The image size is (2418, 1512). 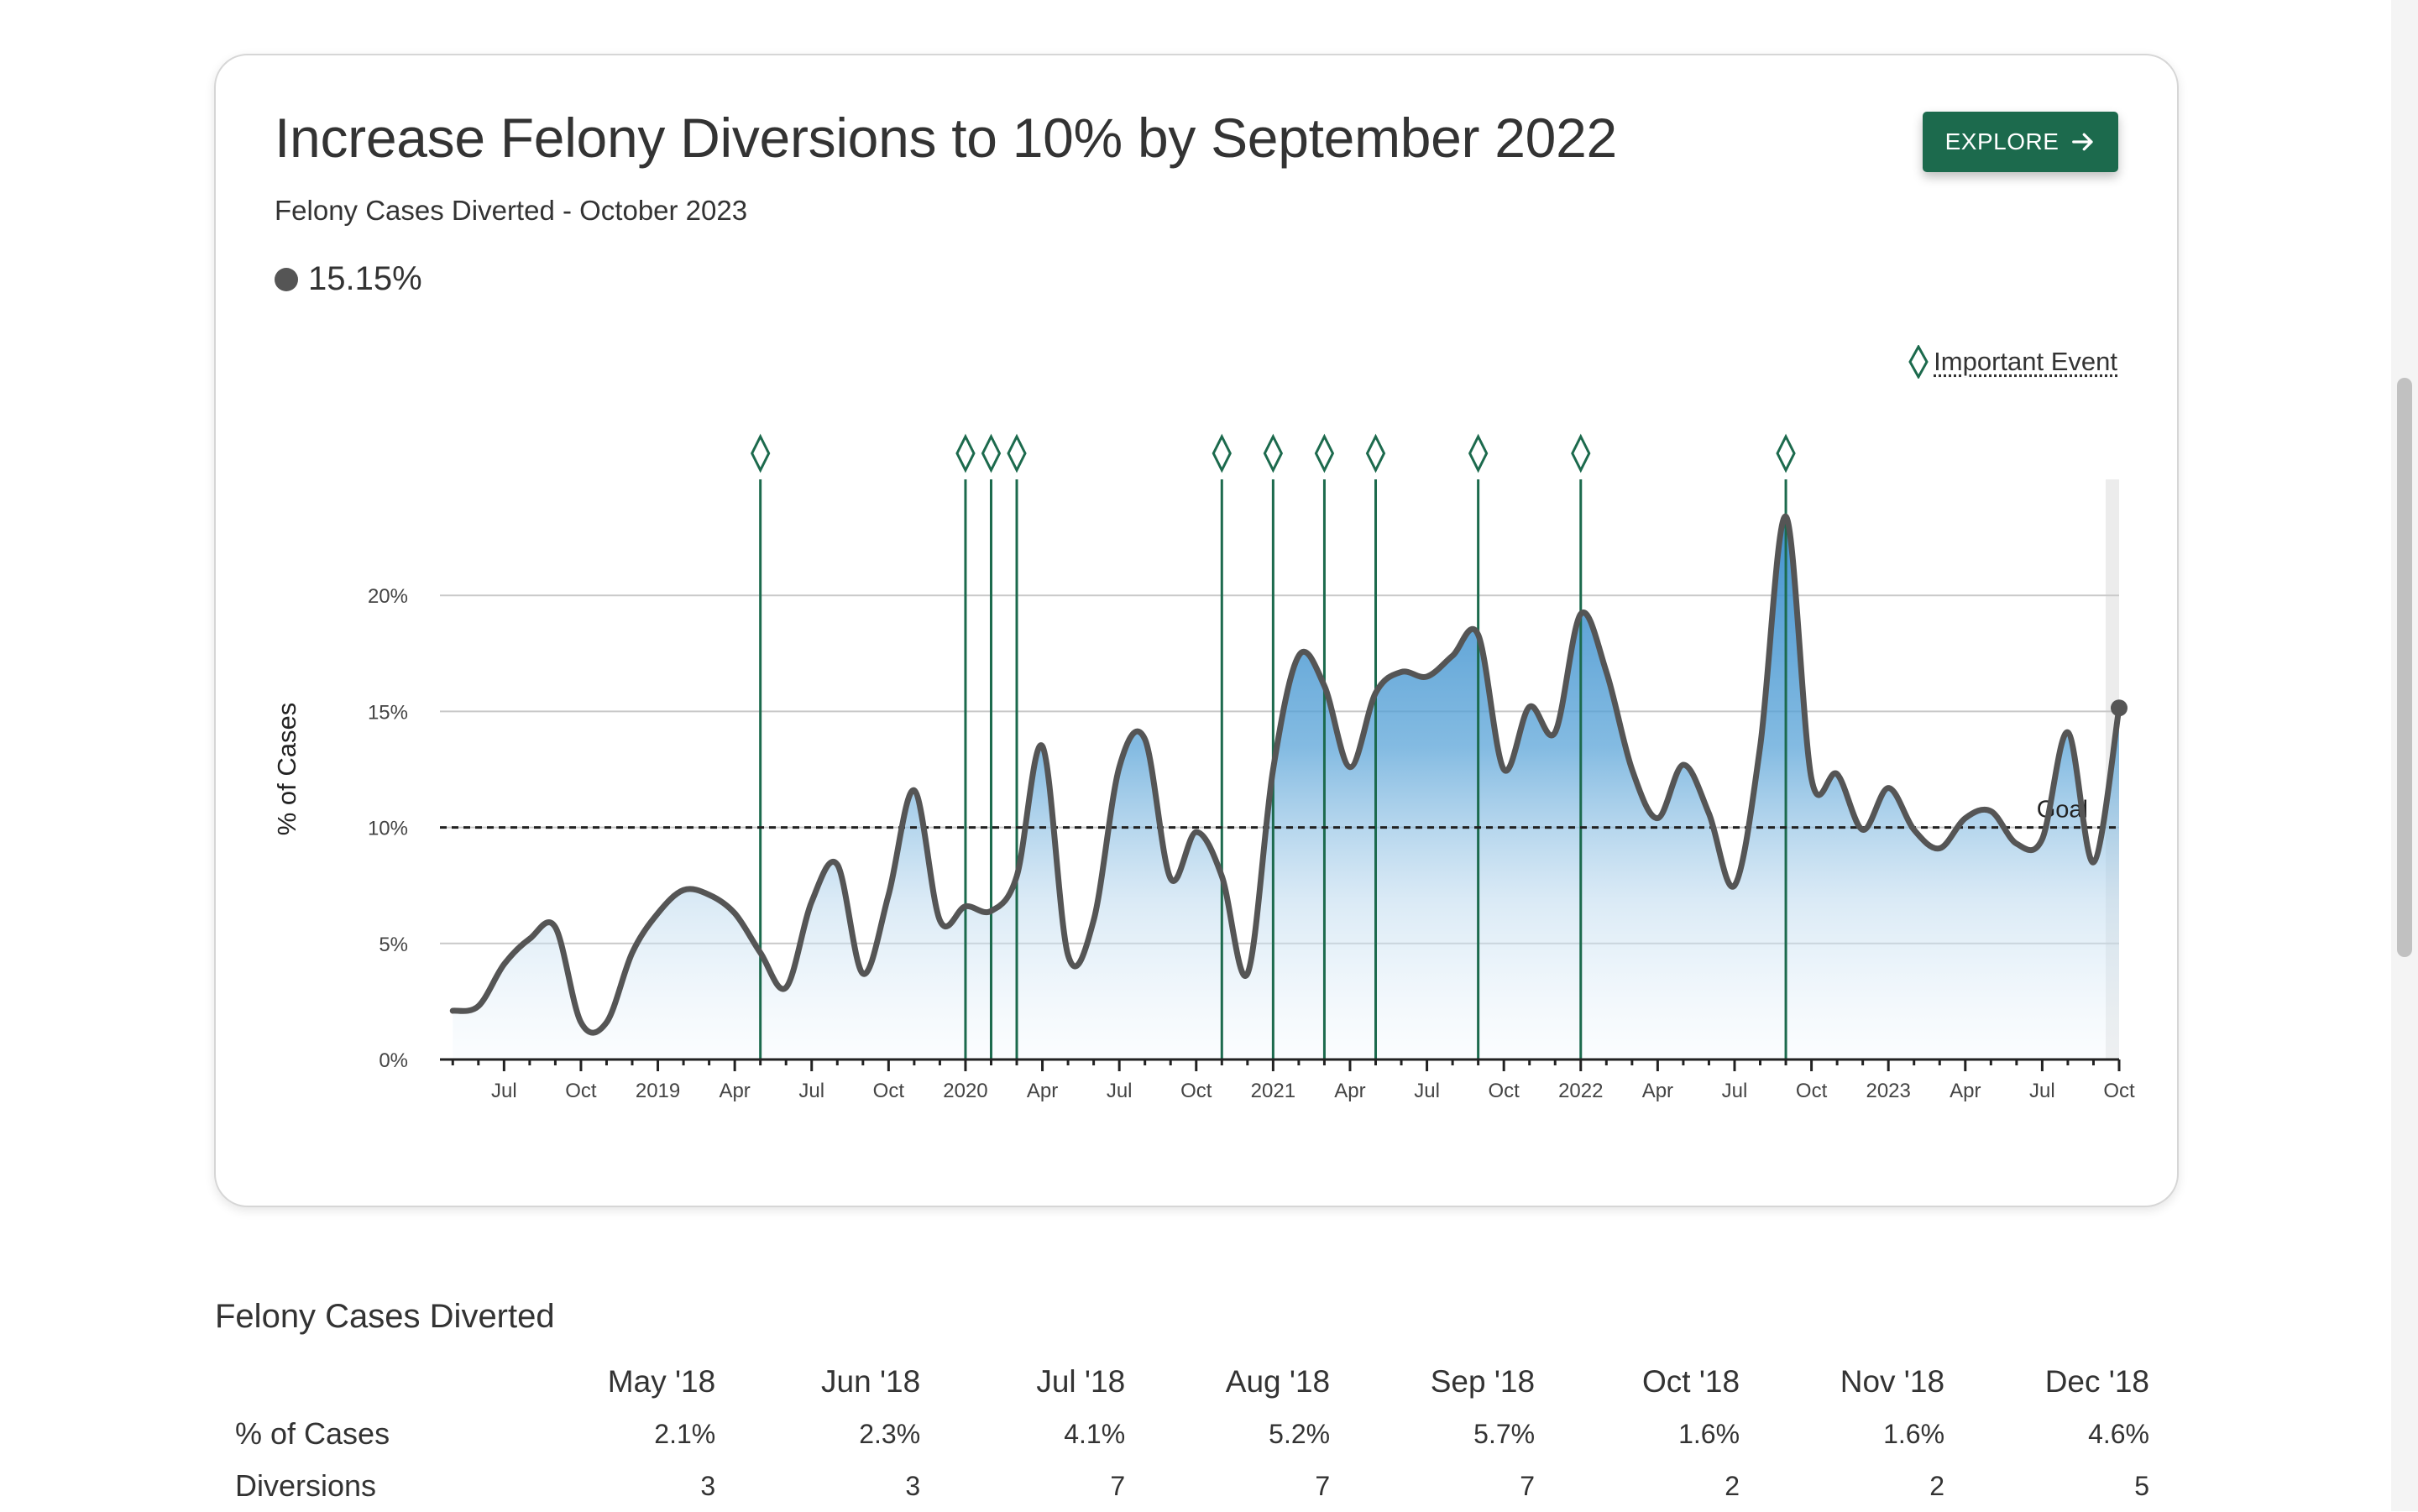 I want to click on table-cell: 4.6%, so click(x=2046, y=1434).